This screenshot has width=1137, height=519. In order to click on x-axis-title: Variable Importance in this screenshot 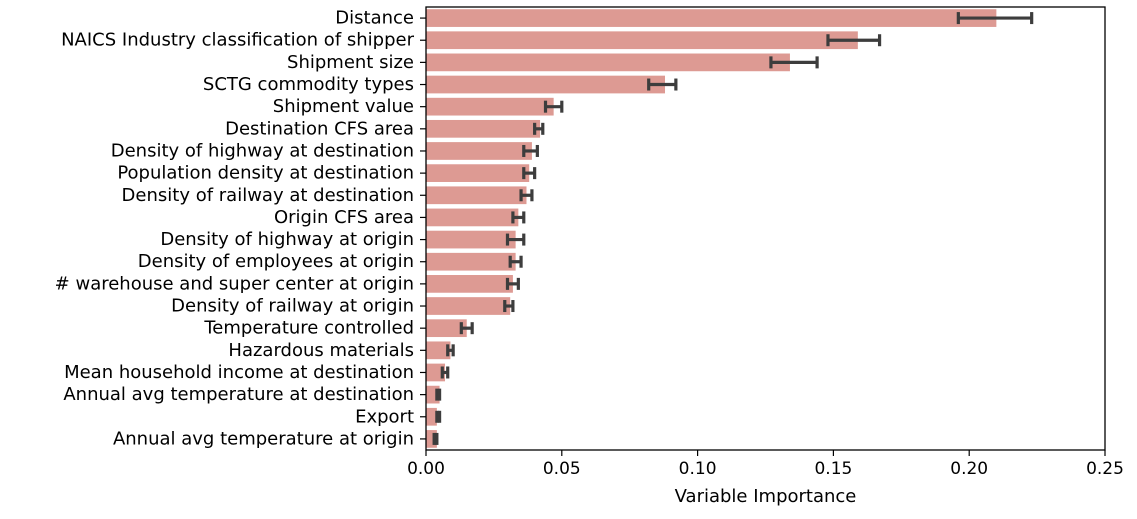, I will do `click(766, 496)`.